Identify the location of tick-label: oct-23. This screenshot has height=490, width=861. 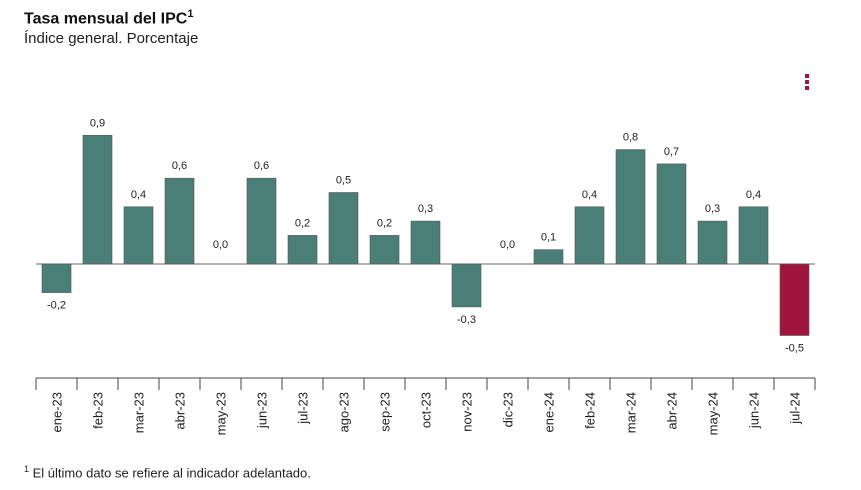
(426, 410).